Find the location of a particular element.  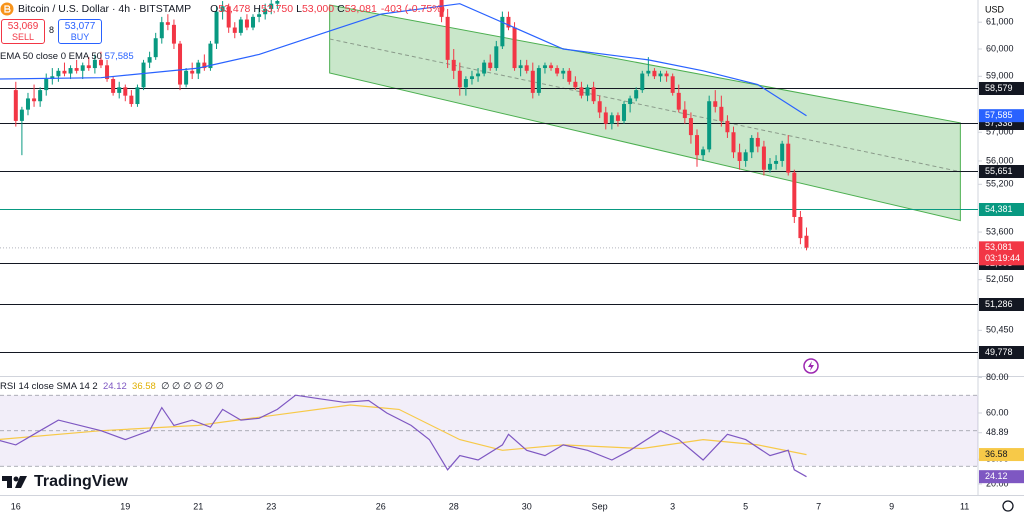

y-tick-label: 61,000 is located at coordinates (1000, 22).